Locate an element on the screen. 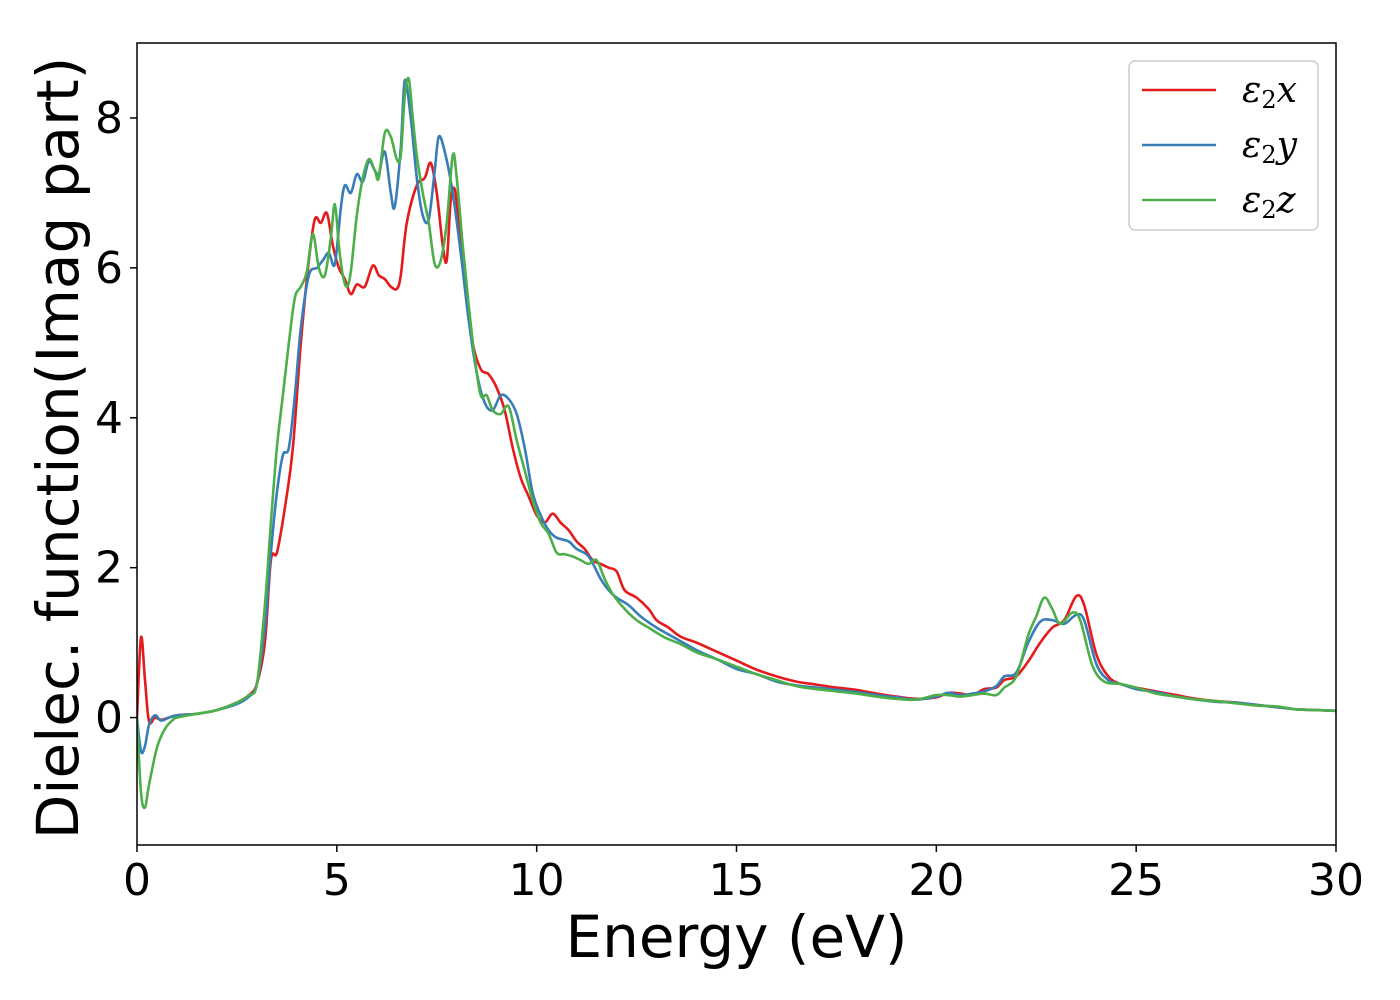 This screenshot has height=1000, width=1400. y-tick-label: 4 is located at coordinates (109, 418).